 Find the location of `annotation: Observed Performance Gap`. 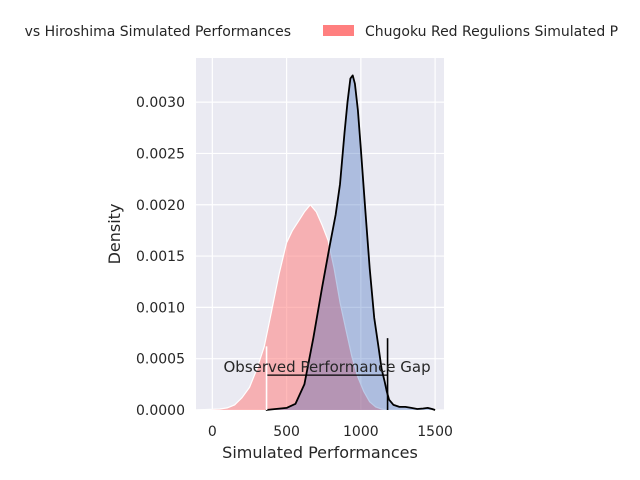

annotation: Observed Performance Gap is located at coordinates (327, 374).